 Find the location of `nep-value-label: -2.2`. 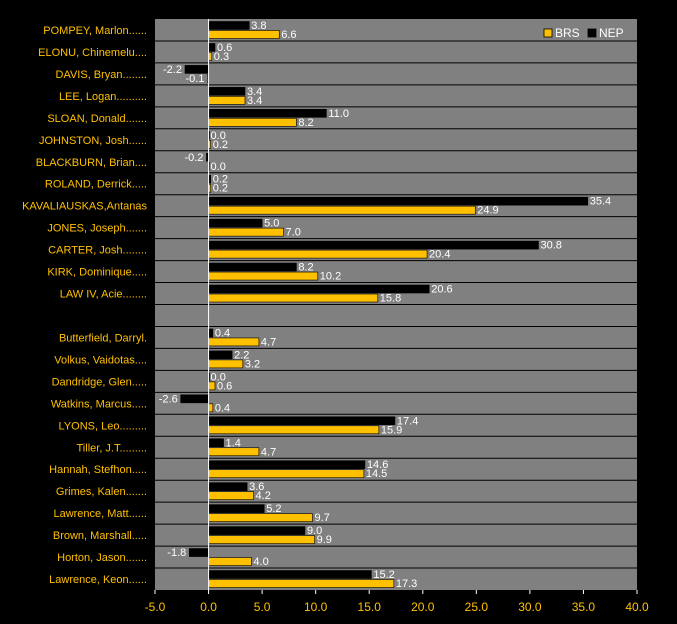

nep-value-label: -2.2 is located at coordinates (172, 70).